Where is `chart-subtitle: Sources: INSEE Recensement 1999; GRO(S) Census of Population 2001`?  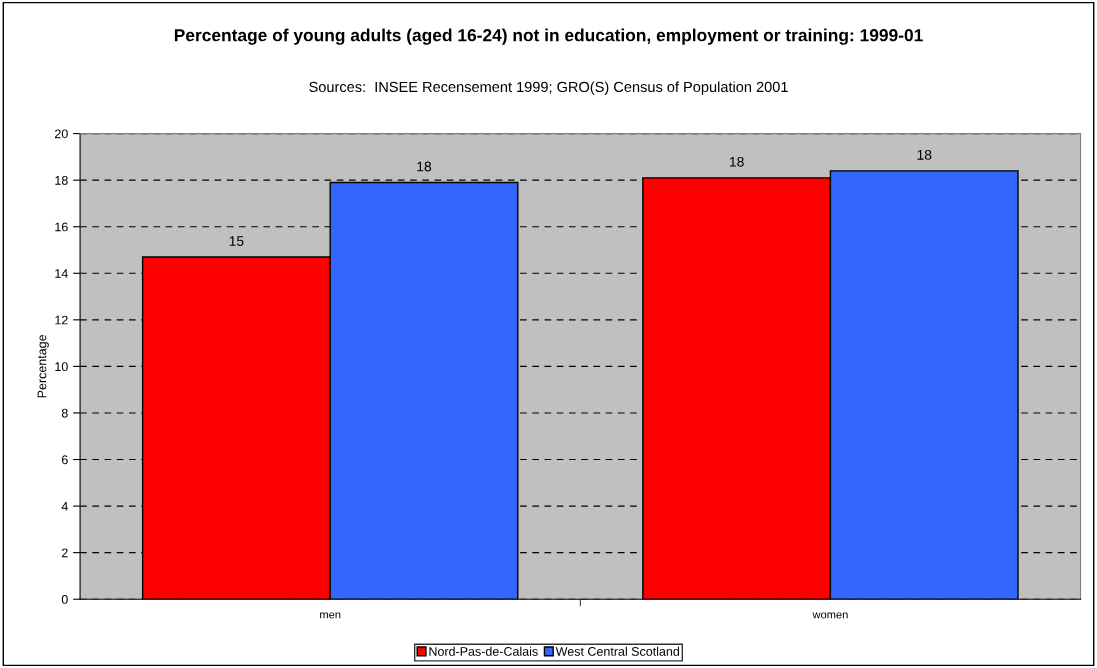
chart-subtitle: Sources: INSEE Recensement 1999; GRO(S) Census of Population 2001 is located at coordinates (548, 88).